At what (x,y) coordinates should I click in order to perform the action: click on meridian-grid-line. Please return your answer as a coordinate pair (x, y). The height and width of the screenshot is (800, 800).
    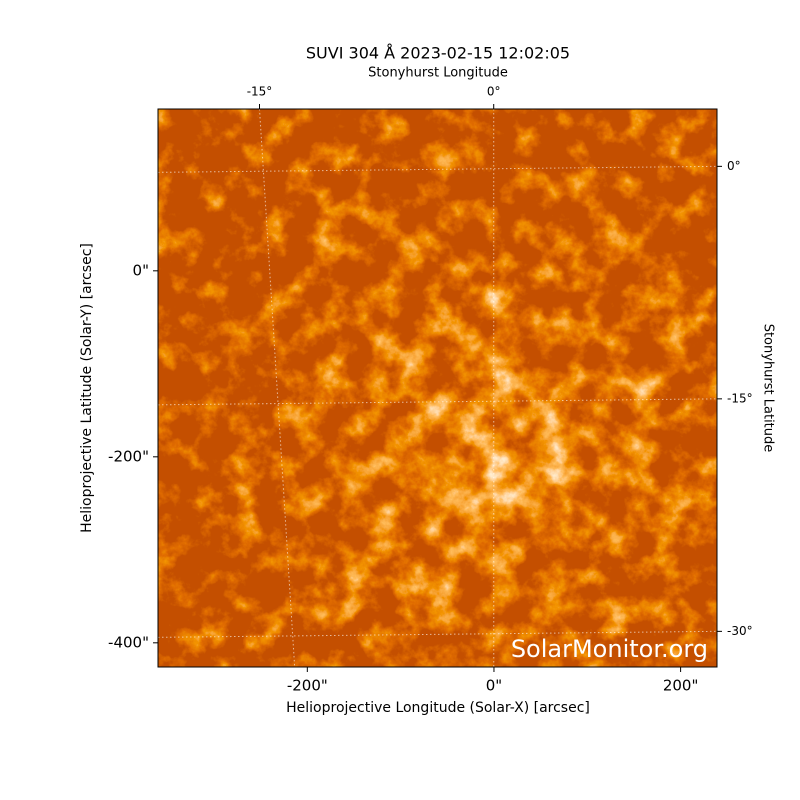
    Looking at the image, I should click on (277, 388).